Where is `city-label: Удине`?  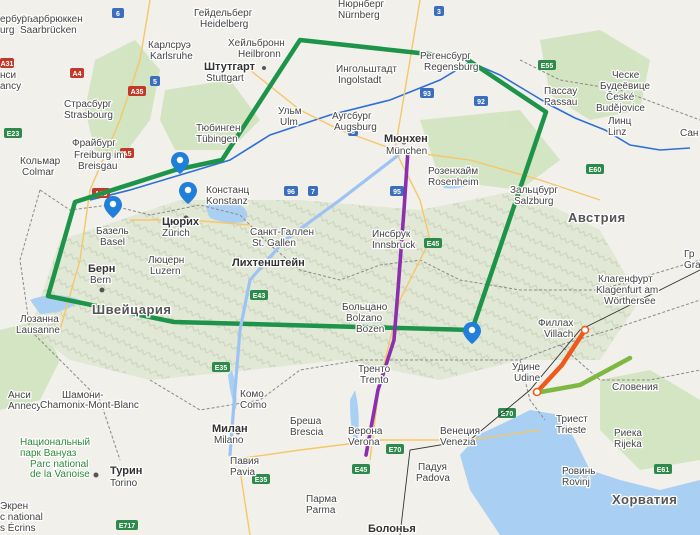
city-label: Удине is located at coordinates (526, 367).